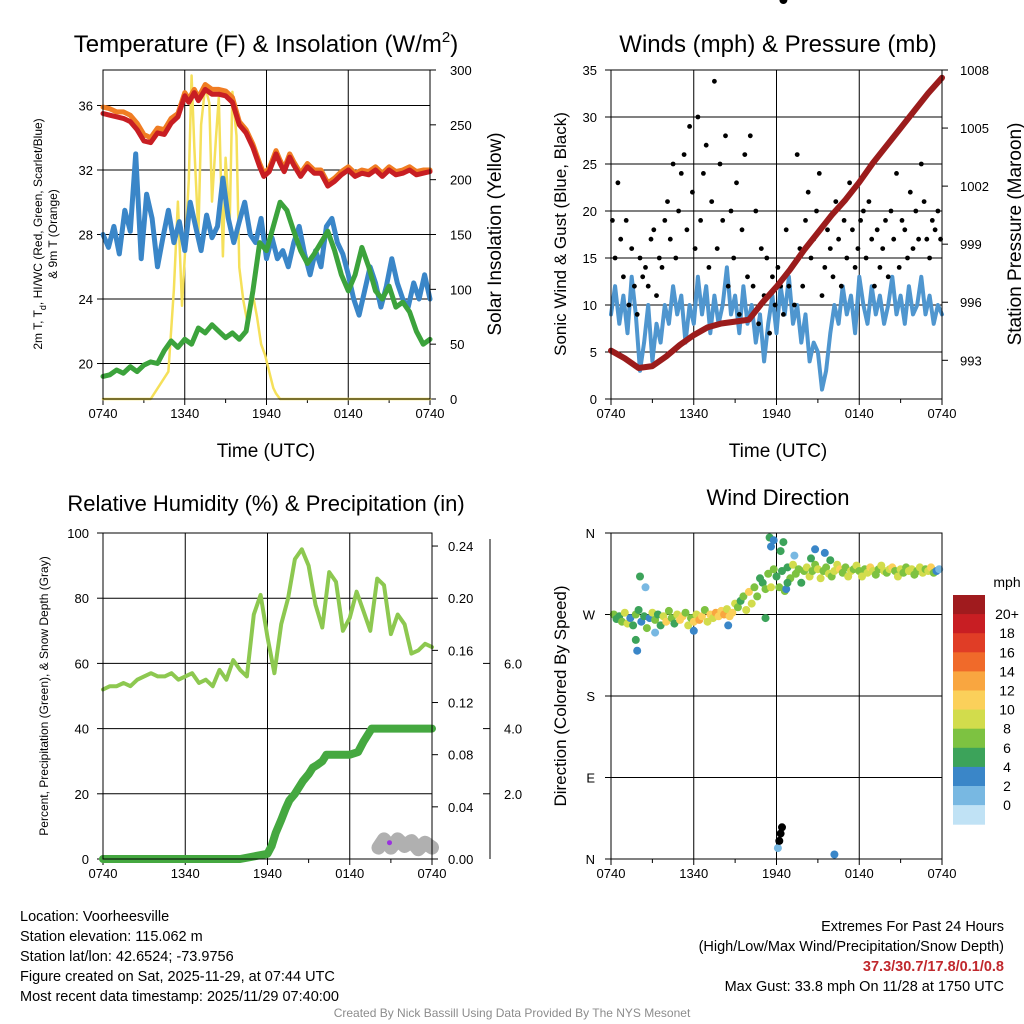 The height and width of the screenshot is (1024, 1024). What do you see at coordinates (461, 180) in the screenshot?
I see `solar-ytick-label: 200` at bounding box center [461, 180].